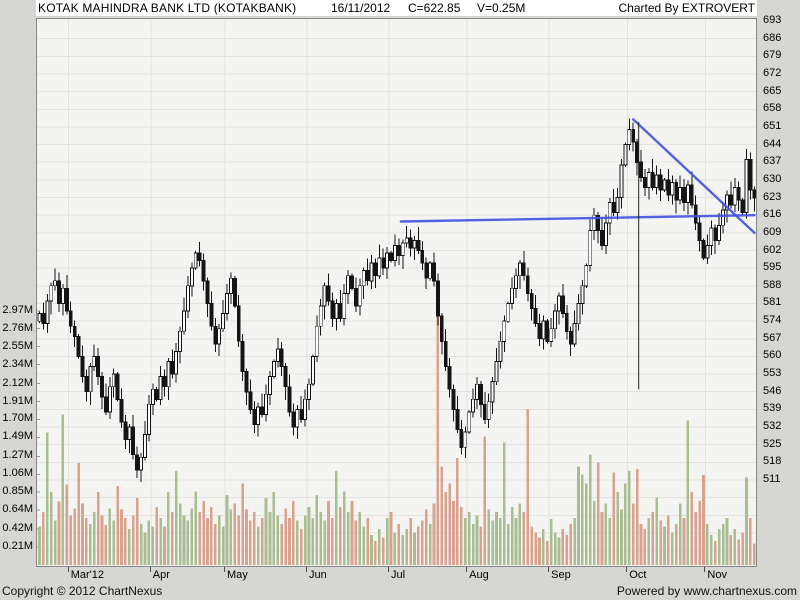  What do you see at coordinates (161, 575) in the screenshot?
I see `month-label: Apr` at bounding box center [161, 575].